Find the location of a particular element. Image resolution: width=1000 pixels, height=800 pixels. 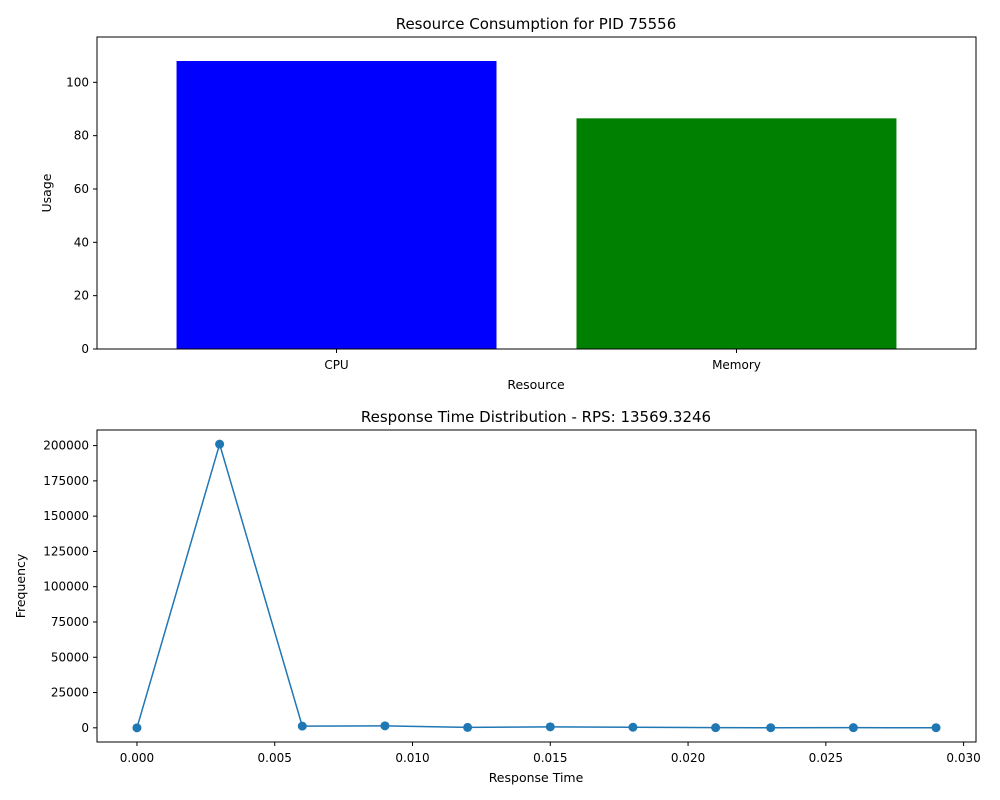

bar-memory is located at coordinates (736, 233).